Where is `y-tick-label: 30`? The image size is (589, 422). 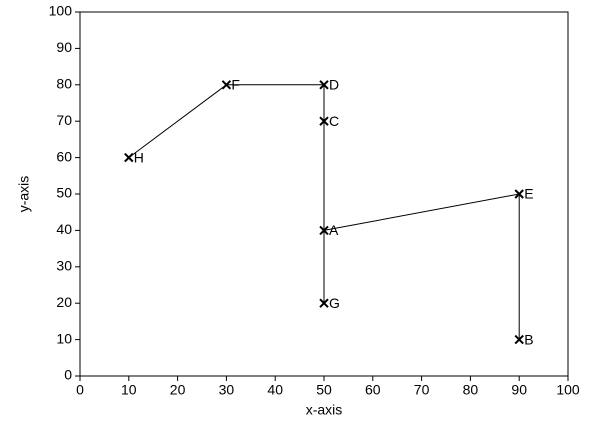 y-tick-label: 30 is located at coordinates (64, 266).